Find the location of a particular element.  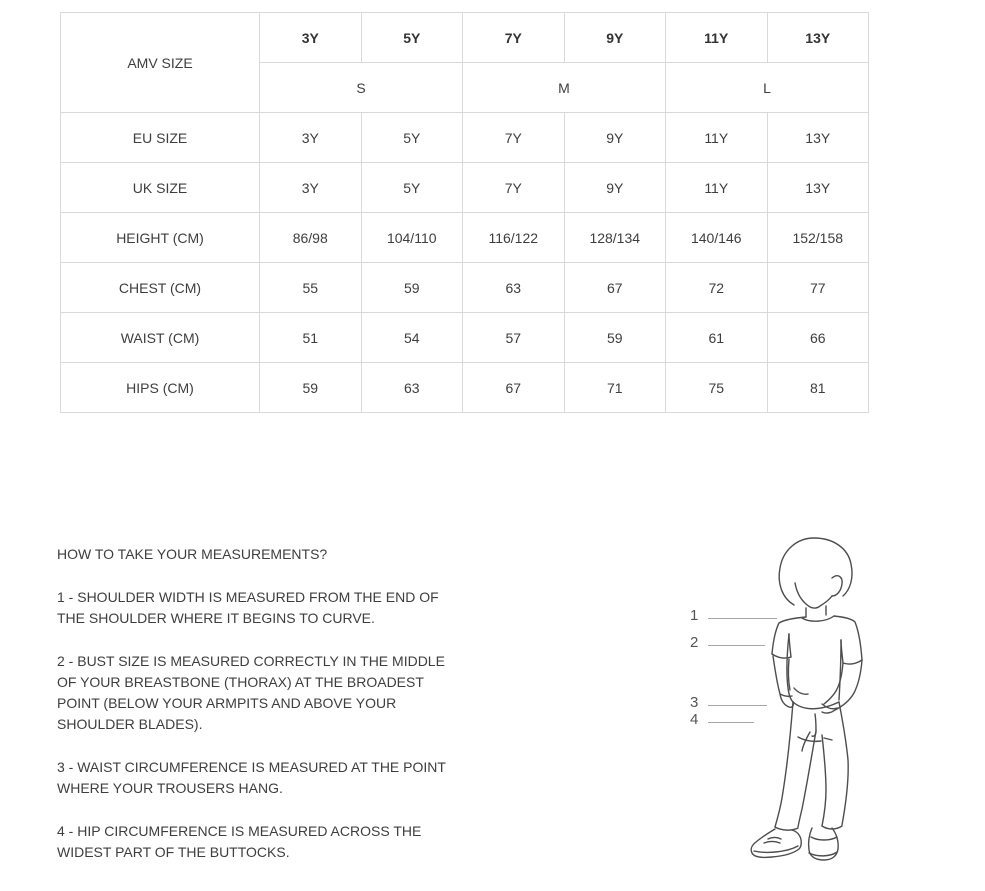

size-value-cell: 61 is located at coordinates (716, 337).